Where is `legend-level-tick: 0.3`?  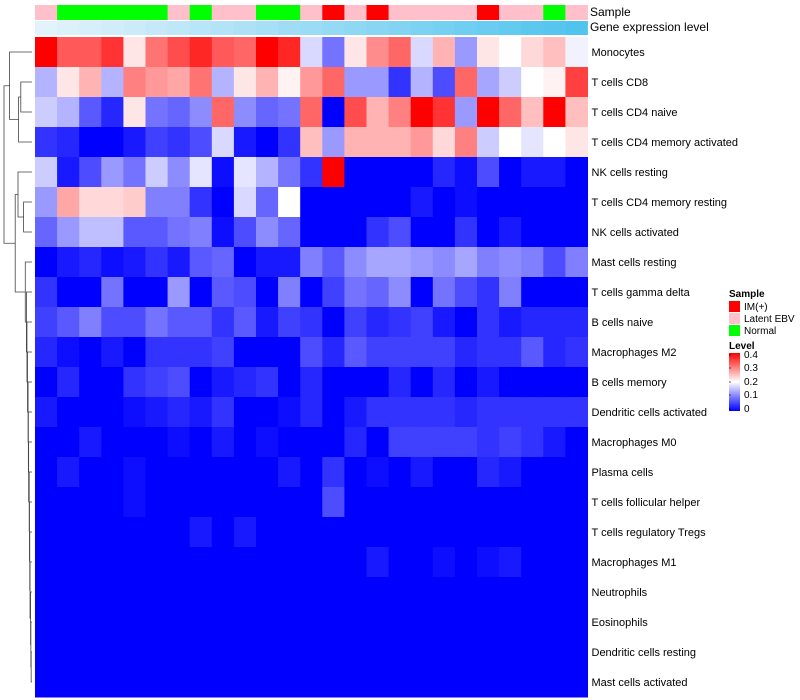
legend-level-tick: 0.3 is located at coordinates (751, 368).